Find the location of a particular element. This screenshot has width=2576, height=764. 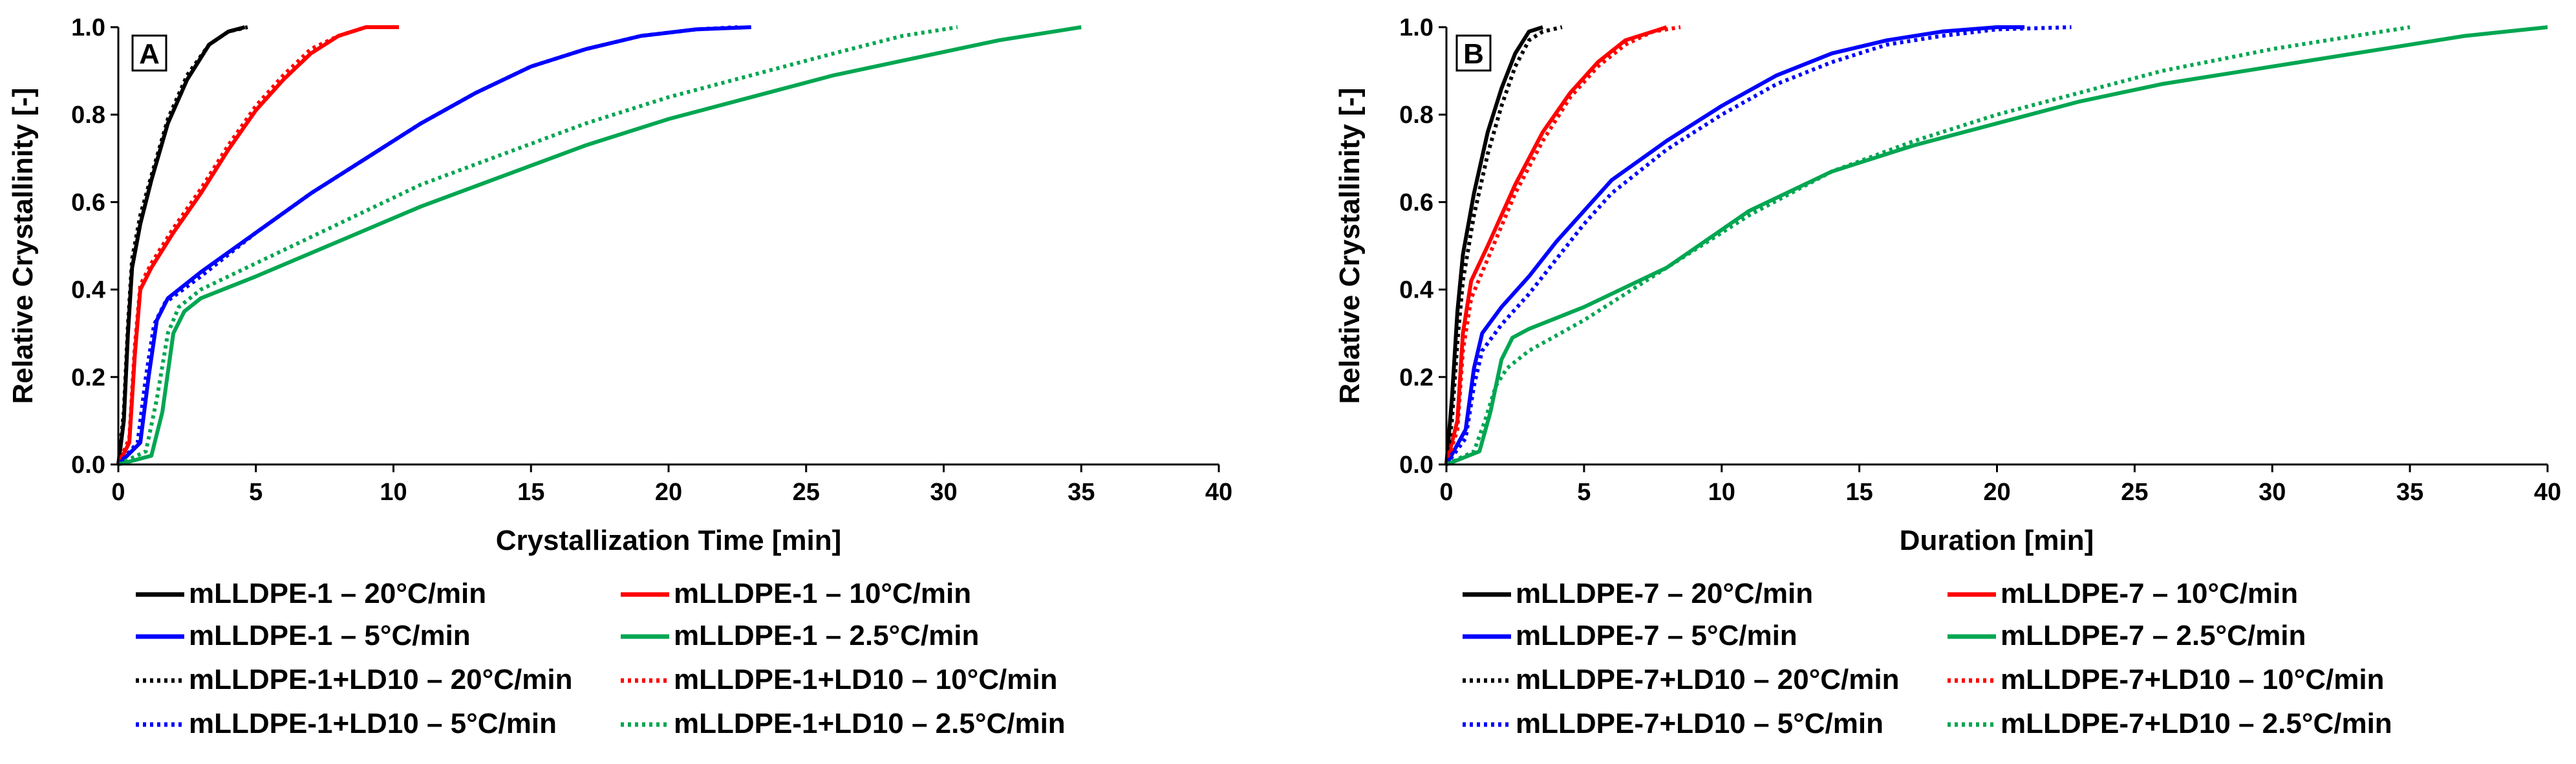

legend-label-4: mLLDPE-7+LD10 – 20°C/min is located at coordinates (1707, 679).